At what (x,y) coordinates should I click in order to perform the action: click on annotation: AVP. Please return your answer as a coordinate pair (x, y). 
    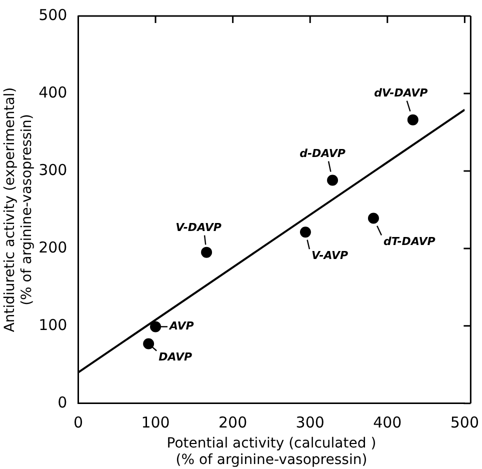
    Looking at the image, I should click on (181, 326).